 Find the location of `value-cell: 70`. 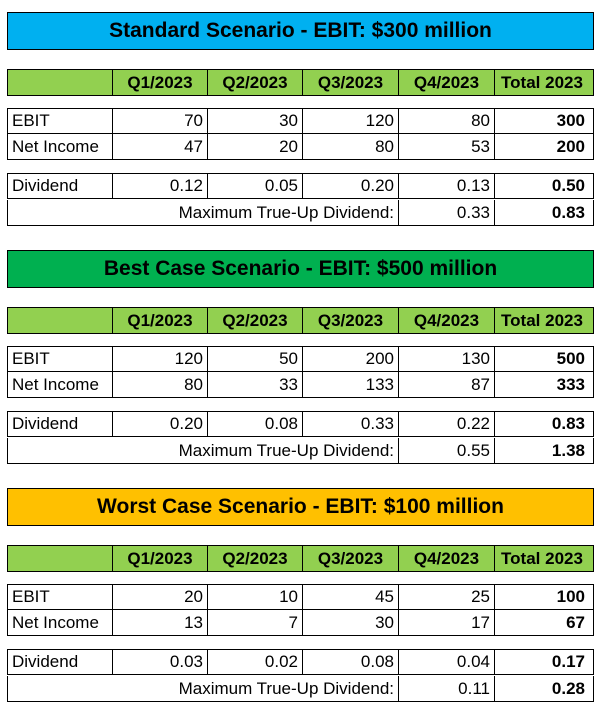

value-cell: 70 is located at coordinates (159, 121).